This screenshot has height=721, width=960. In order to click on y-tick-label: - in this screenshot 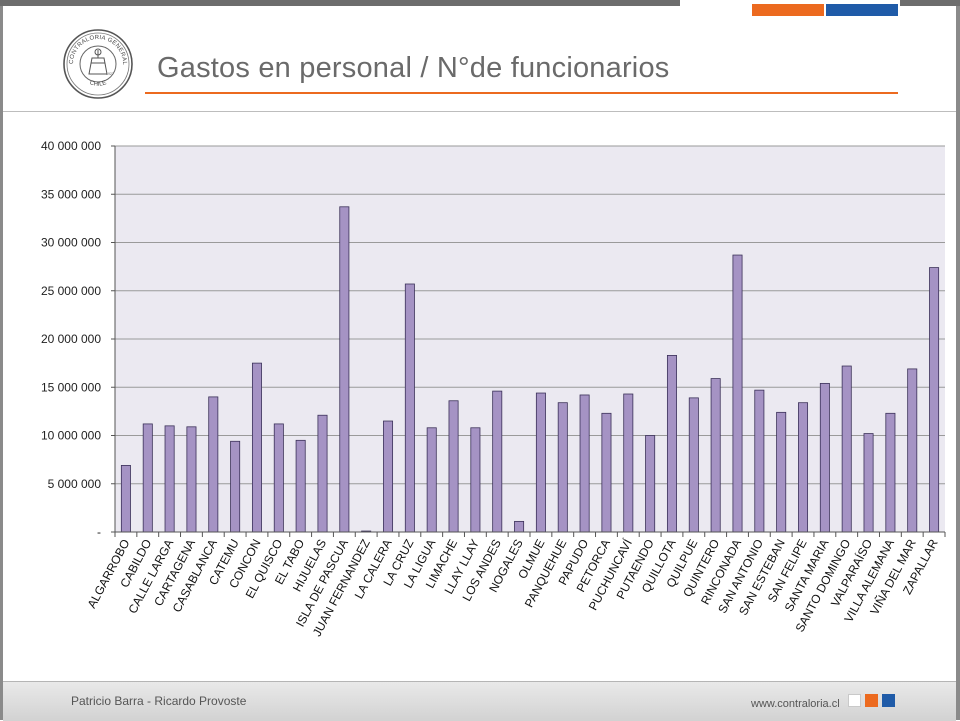, I will do `click(99, 532)`.